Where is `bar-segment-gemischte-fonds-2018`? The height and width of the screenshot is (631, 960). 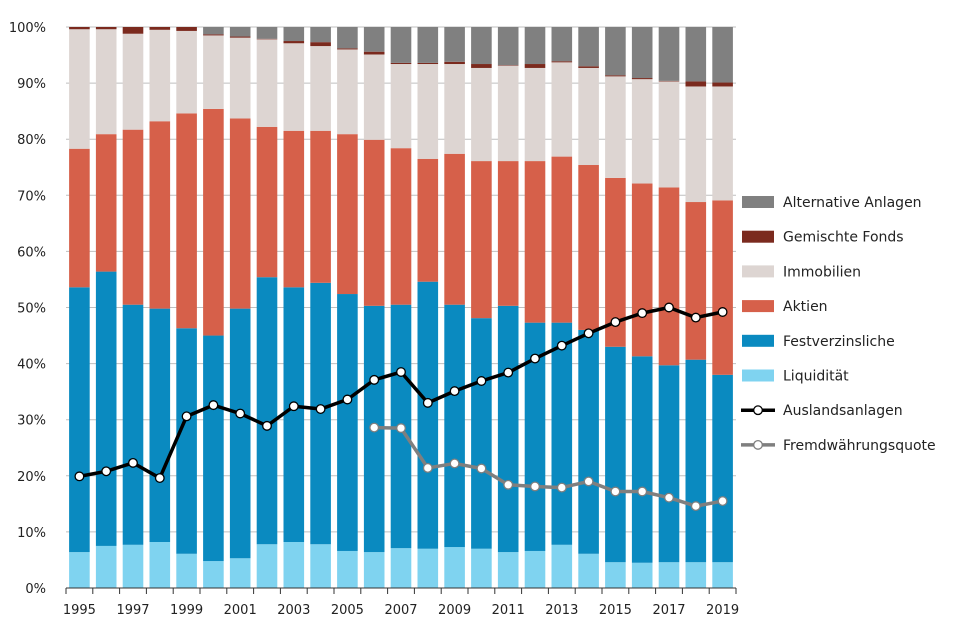
bar-segment-gemischte-fonds-2018 is located at coordinates (696, 84).